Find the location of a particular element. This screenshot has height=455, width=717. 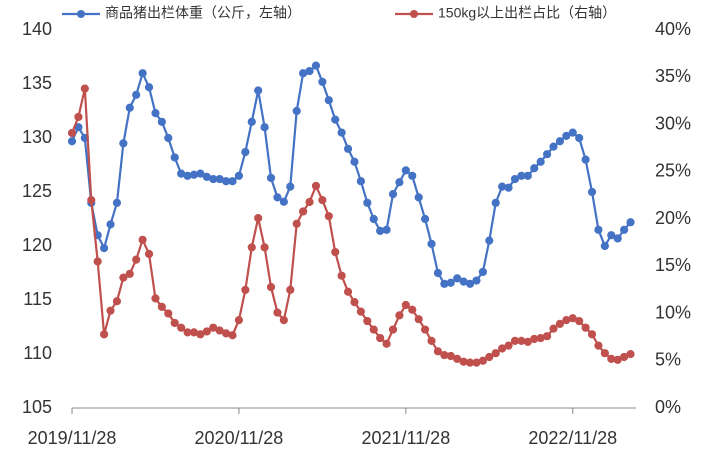

y2-tick-label: 0% is located at coordinates (668, 407).